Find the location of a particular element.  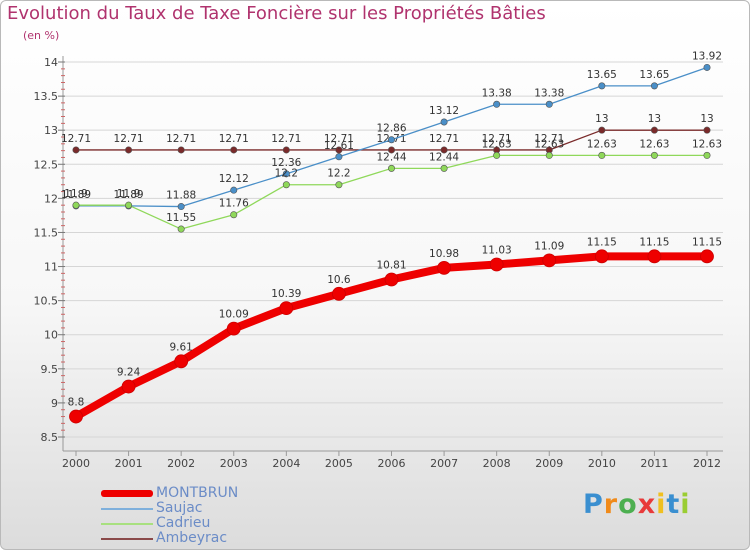

x-tick-label: 2011 is located at coordinates (654, 463).